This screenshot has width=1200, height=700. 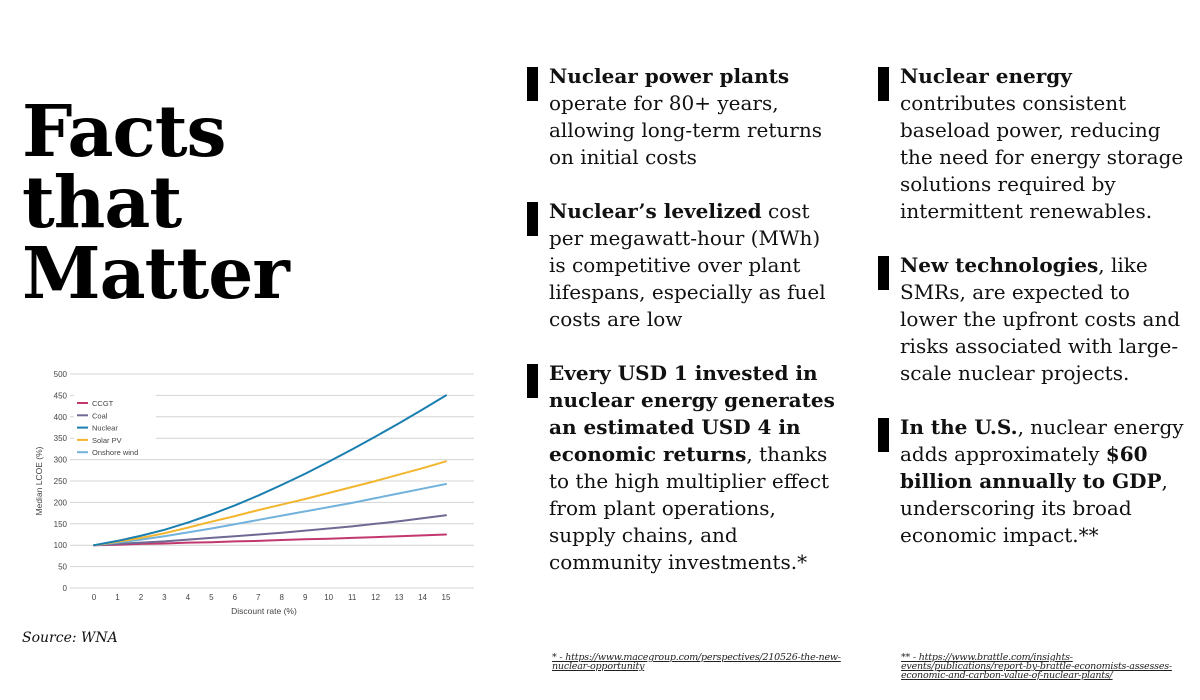 What do you see at coordinates (61, 524) in the screenshot?
I see `y-tick-label: 150` at bounding box center [61, 524].